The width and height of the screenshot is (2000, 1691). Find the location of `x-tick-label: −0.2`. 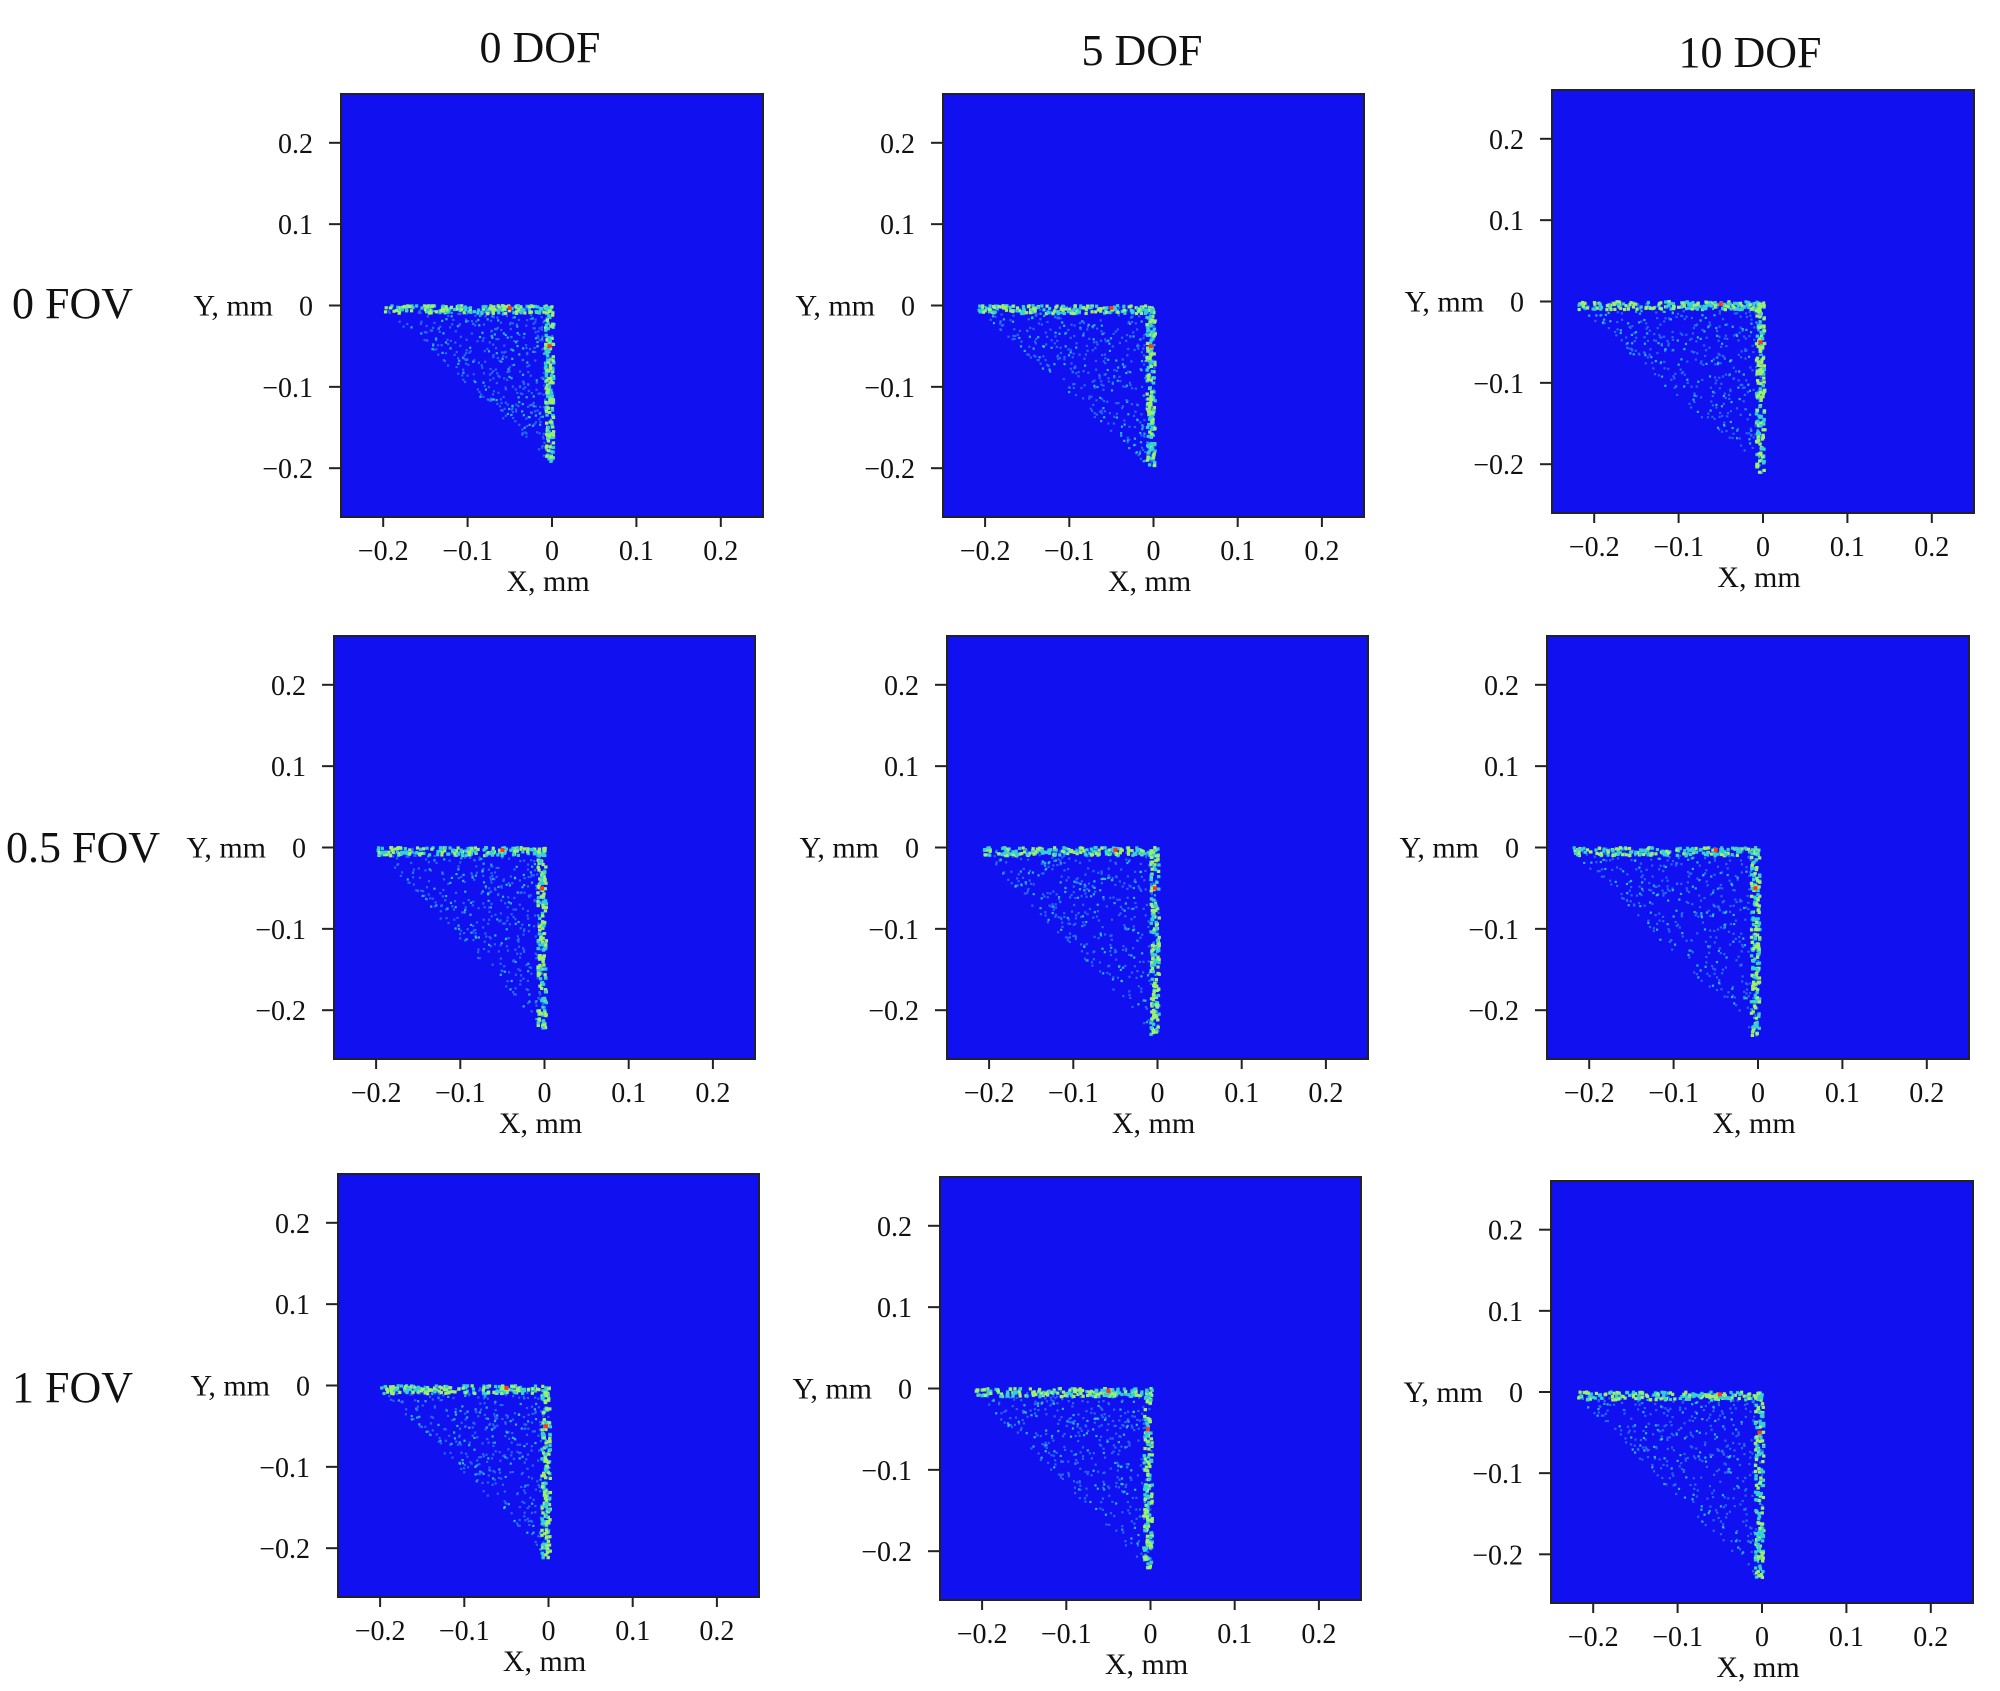

x-tick-label: −0.2 is located at coordinates (985, 551).